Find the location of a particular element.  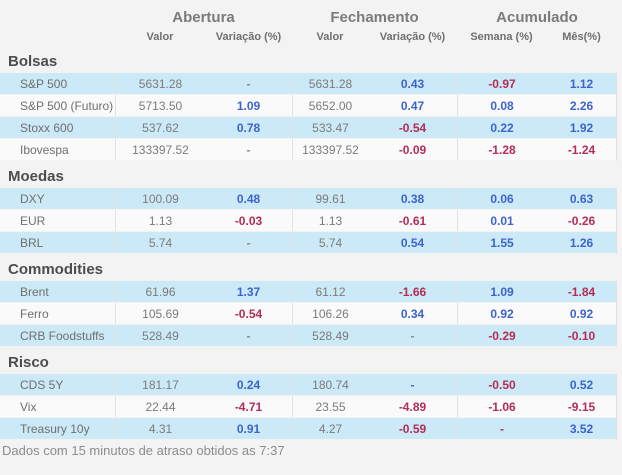

cell-mes: 0.52 is located at coordinates (581, 385).